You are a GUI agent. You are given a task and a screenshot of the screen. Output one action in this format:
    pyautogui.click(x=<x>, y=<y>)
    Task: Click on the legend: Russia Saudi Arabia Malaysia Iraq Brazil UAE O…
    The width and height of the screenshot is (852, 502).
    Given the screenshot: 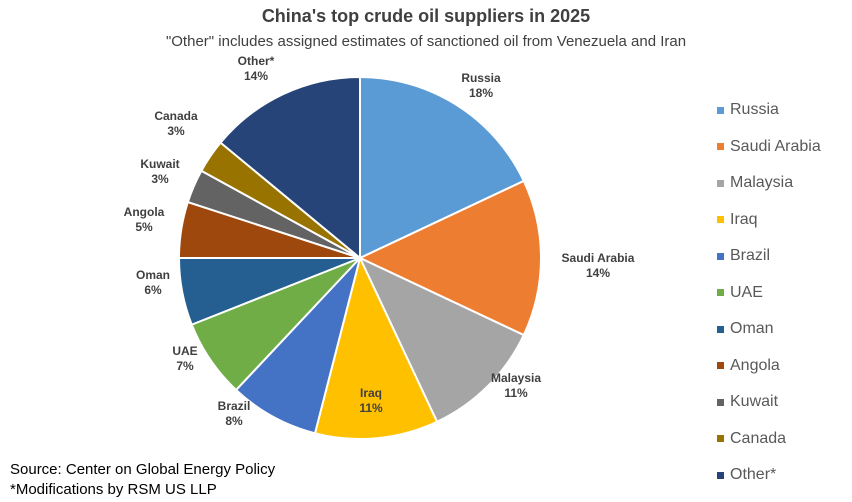 What is the action you would take?
    pyautogui.click(x=769, y=293)
    